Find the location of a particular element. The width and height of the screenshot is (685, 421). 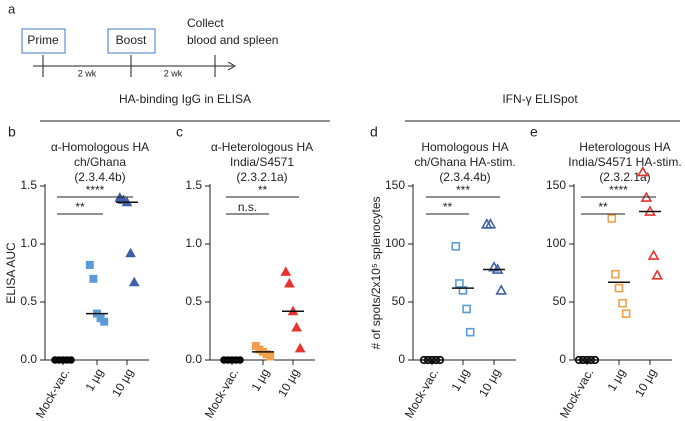

panel-letter: e is located at coordinates (534, 132).